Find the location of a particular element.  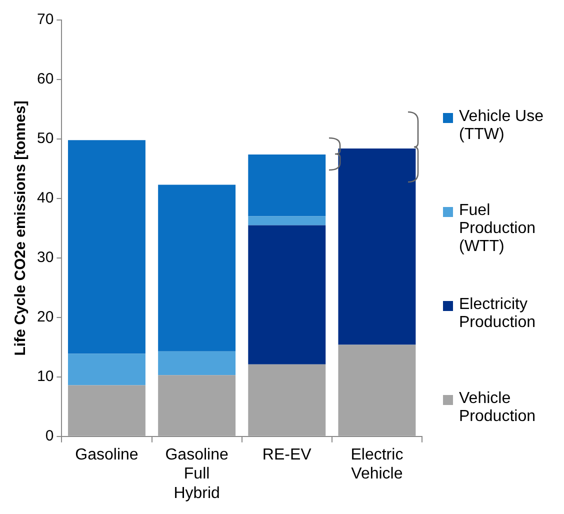

y-tick-label: 10 is located at coordinates (45, 377).